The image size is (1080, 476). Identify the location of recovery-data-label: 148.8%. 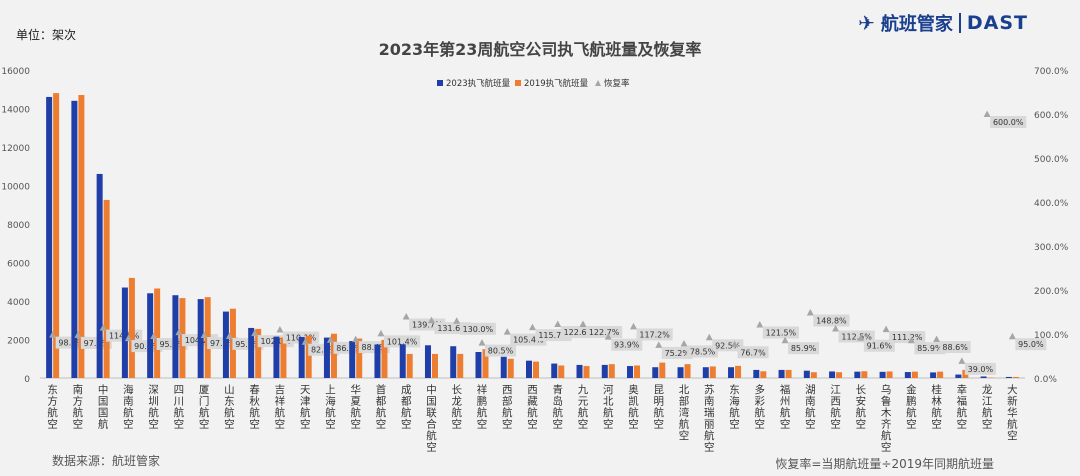
(831, 321).